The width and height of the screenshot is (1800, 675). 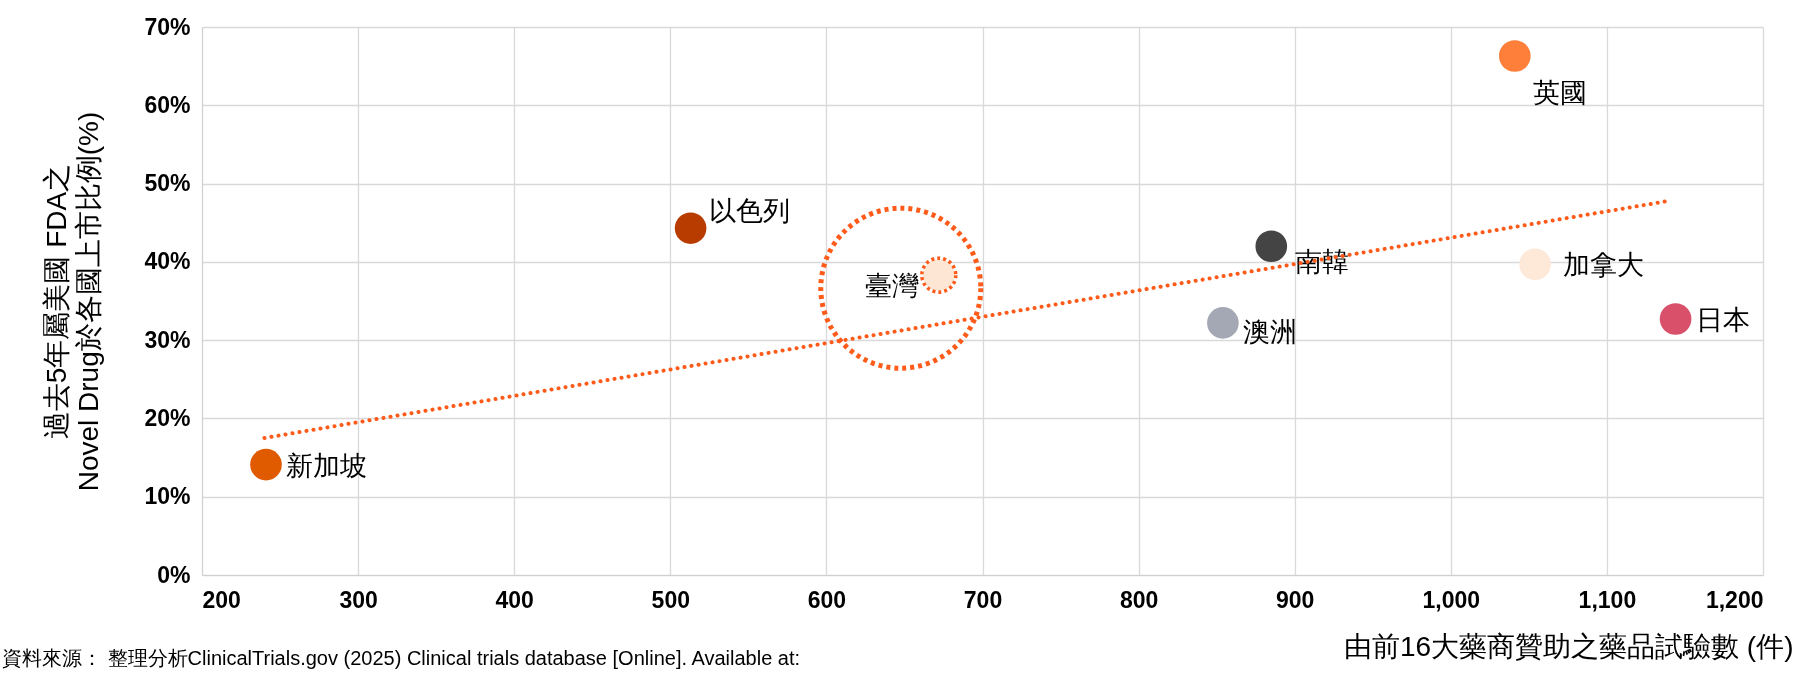 I want to click on source-note: 資料來源： 整理分析ClinicalTrials.gov (2025) Clinical trials database [Online]. Available at:, so click(x=401, y=658).